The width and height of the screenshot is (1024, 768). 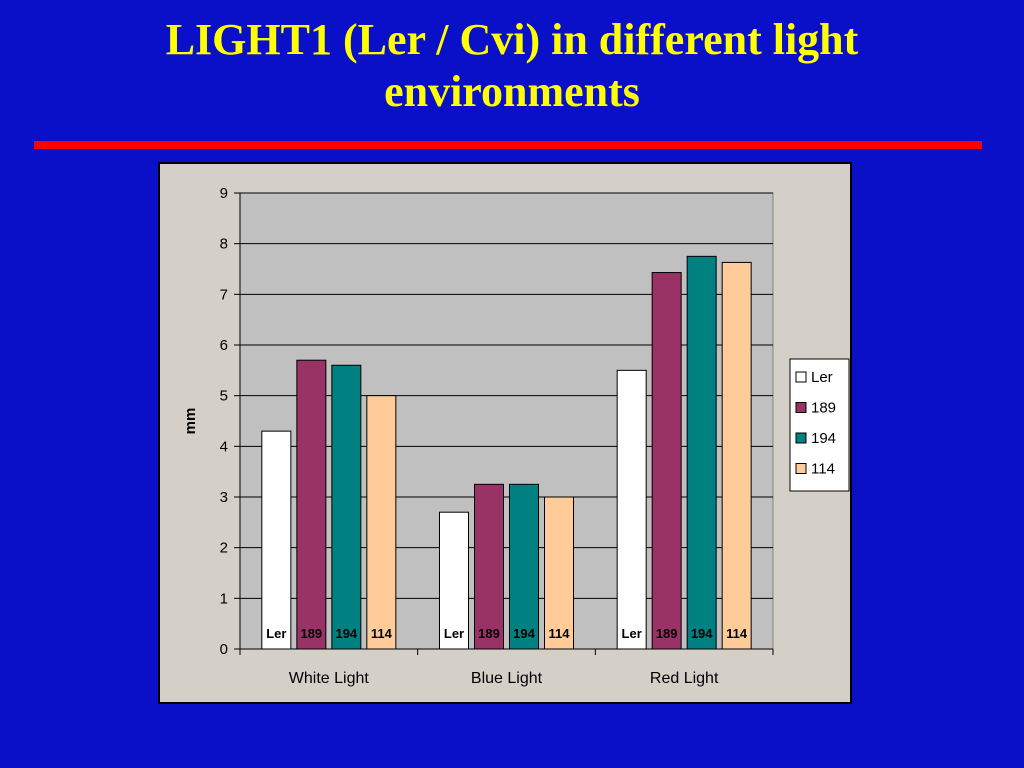 What do you see at coordinates (346, 507) in the screenshot?
I see `bar-194-white-light` at bounding box center [346, 507].